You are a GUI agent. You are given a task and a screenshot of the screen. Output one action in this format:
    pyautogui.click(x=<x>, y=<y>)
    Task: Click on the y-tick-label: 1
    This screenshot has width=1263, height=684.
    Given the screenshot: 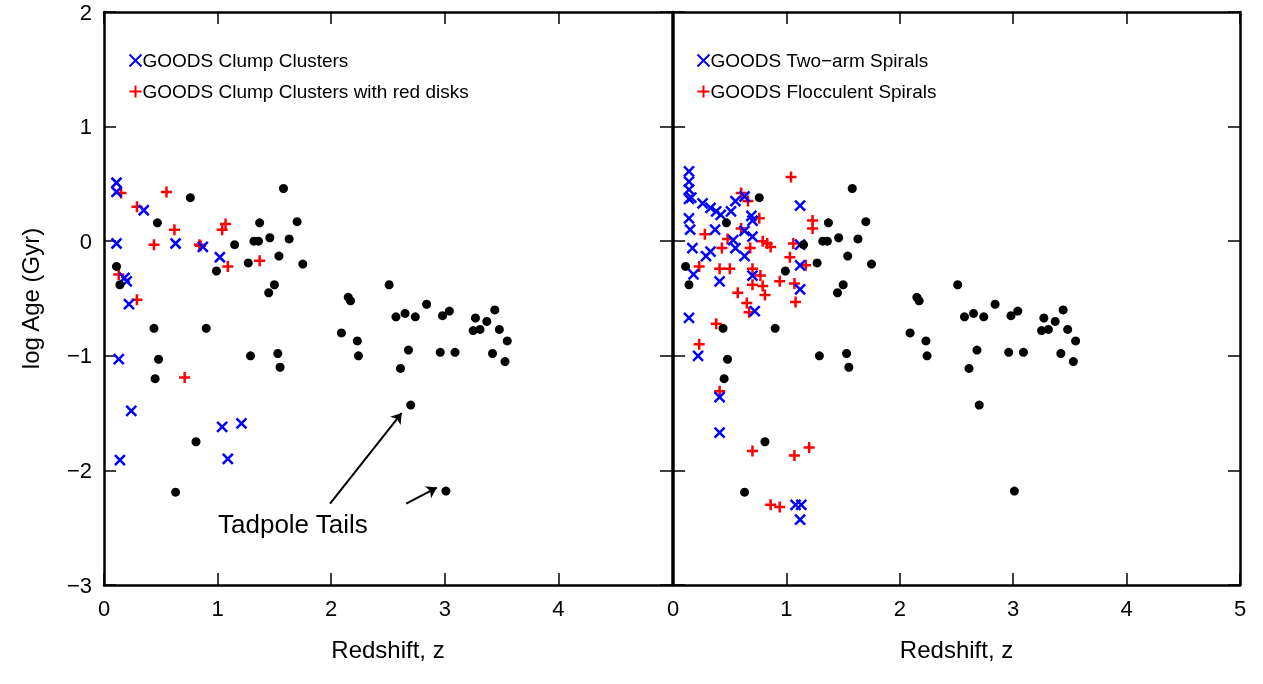 What is the action you would take?
    pyautogui.click(x=85, y=127)
    